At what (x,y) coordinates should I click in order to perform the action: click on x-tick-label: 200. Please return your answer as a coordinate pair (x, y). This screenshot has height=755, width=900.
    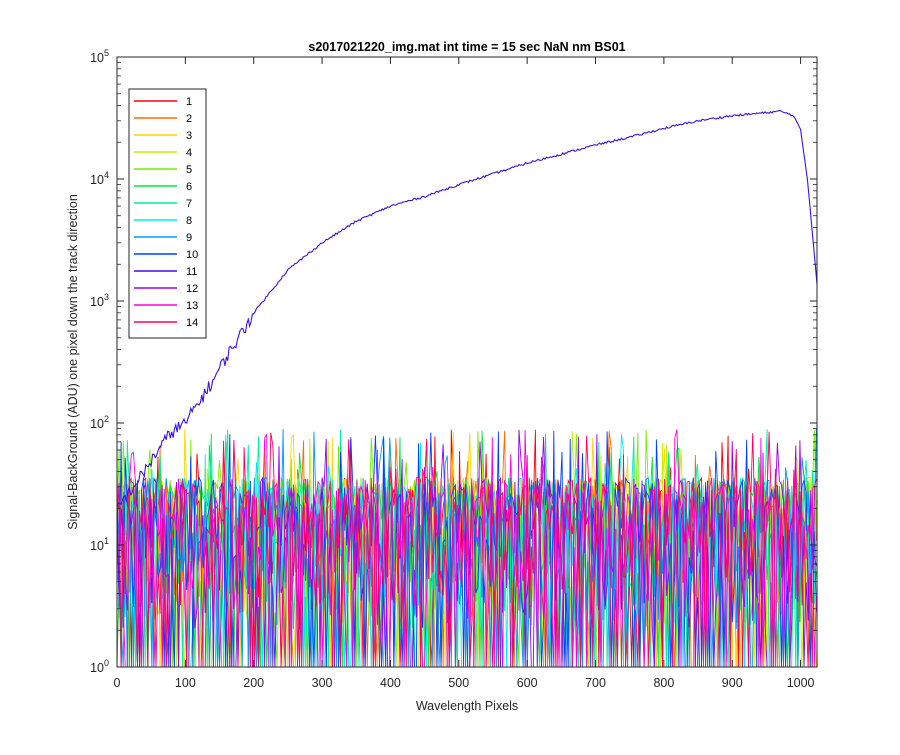
    Looking at the image, I should click on (253, 683).